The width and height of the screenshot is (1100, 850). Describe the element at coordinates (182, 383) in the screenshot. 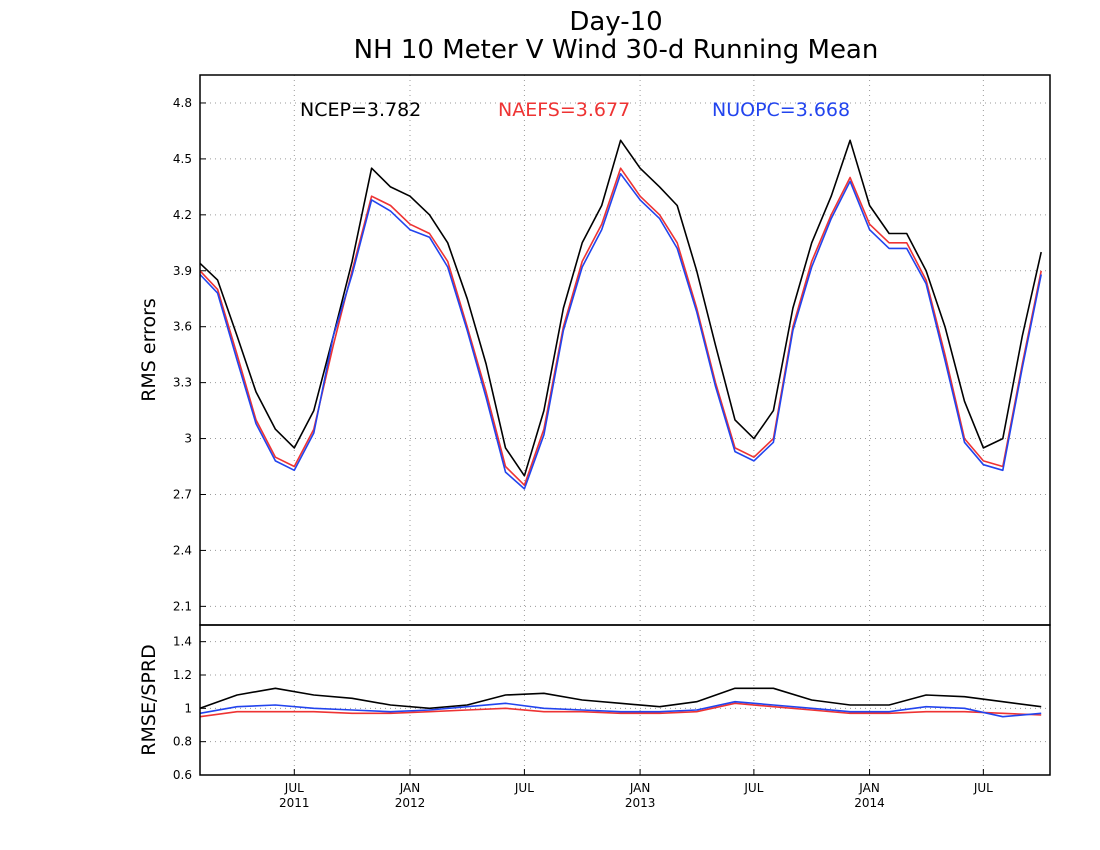

I see `y-tick-label: 3.3` at that location.